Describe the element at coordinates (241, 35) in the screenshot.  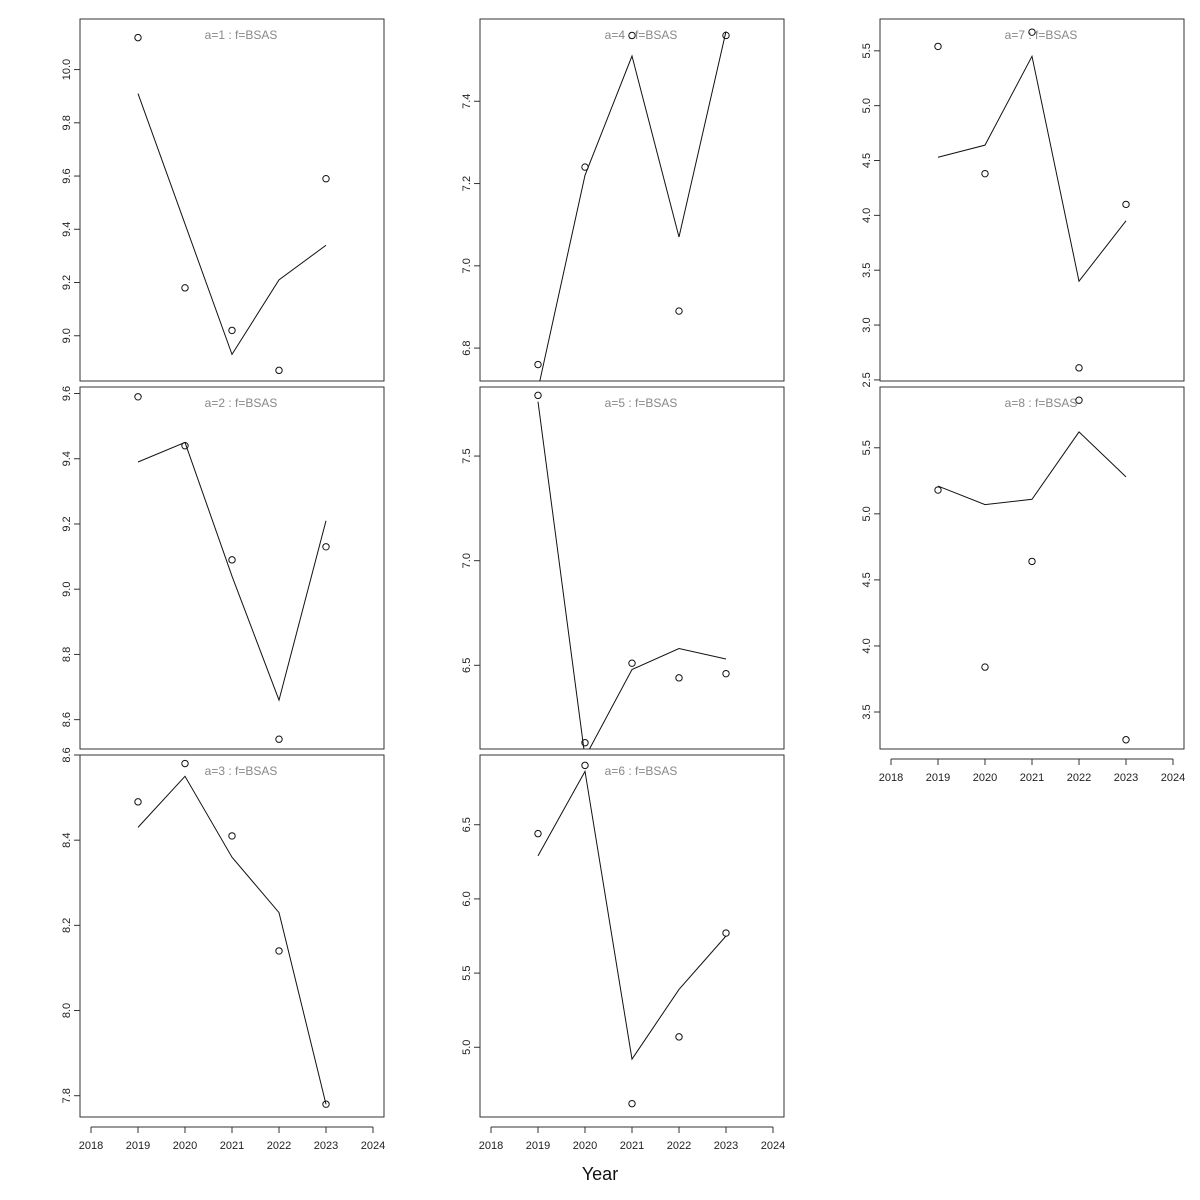
I see `panel-title: a=1 : f=BSAS` at that location.